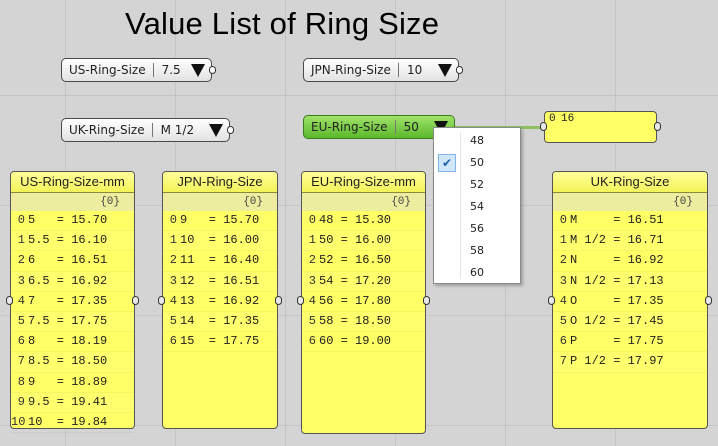 Image resolution: width=718 pixels, height=446 pixels. I want to click on row-value: 54 = 17.20, so click(355, 280).